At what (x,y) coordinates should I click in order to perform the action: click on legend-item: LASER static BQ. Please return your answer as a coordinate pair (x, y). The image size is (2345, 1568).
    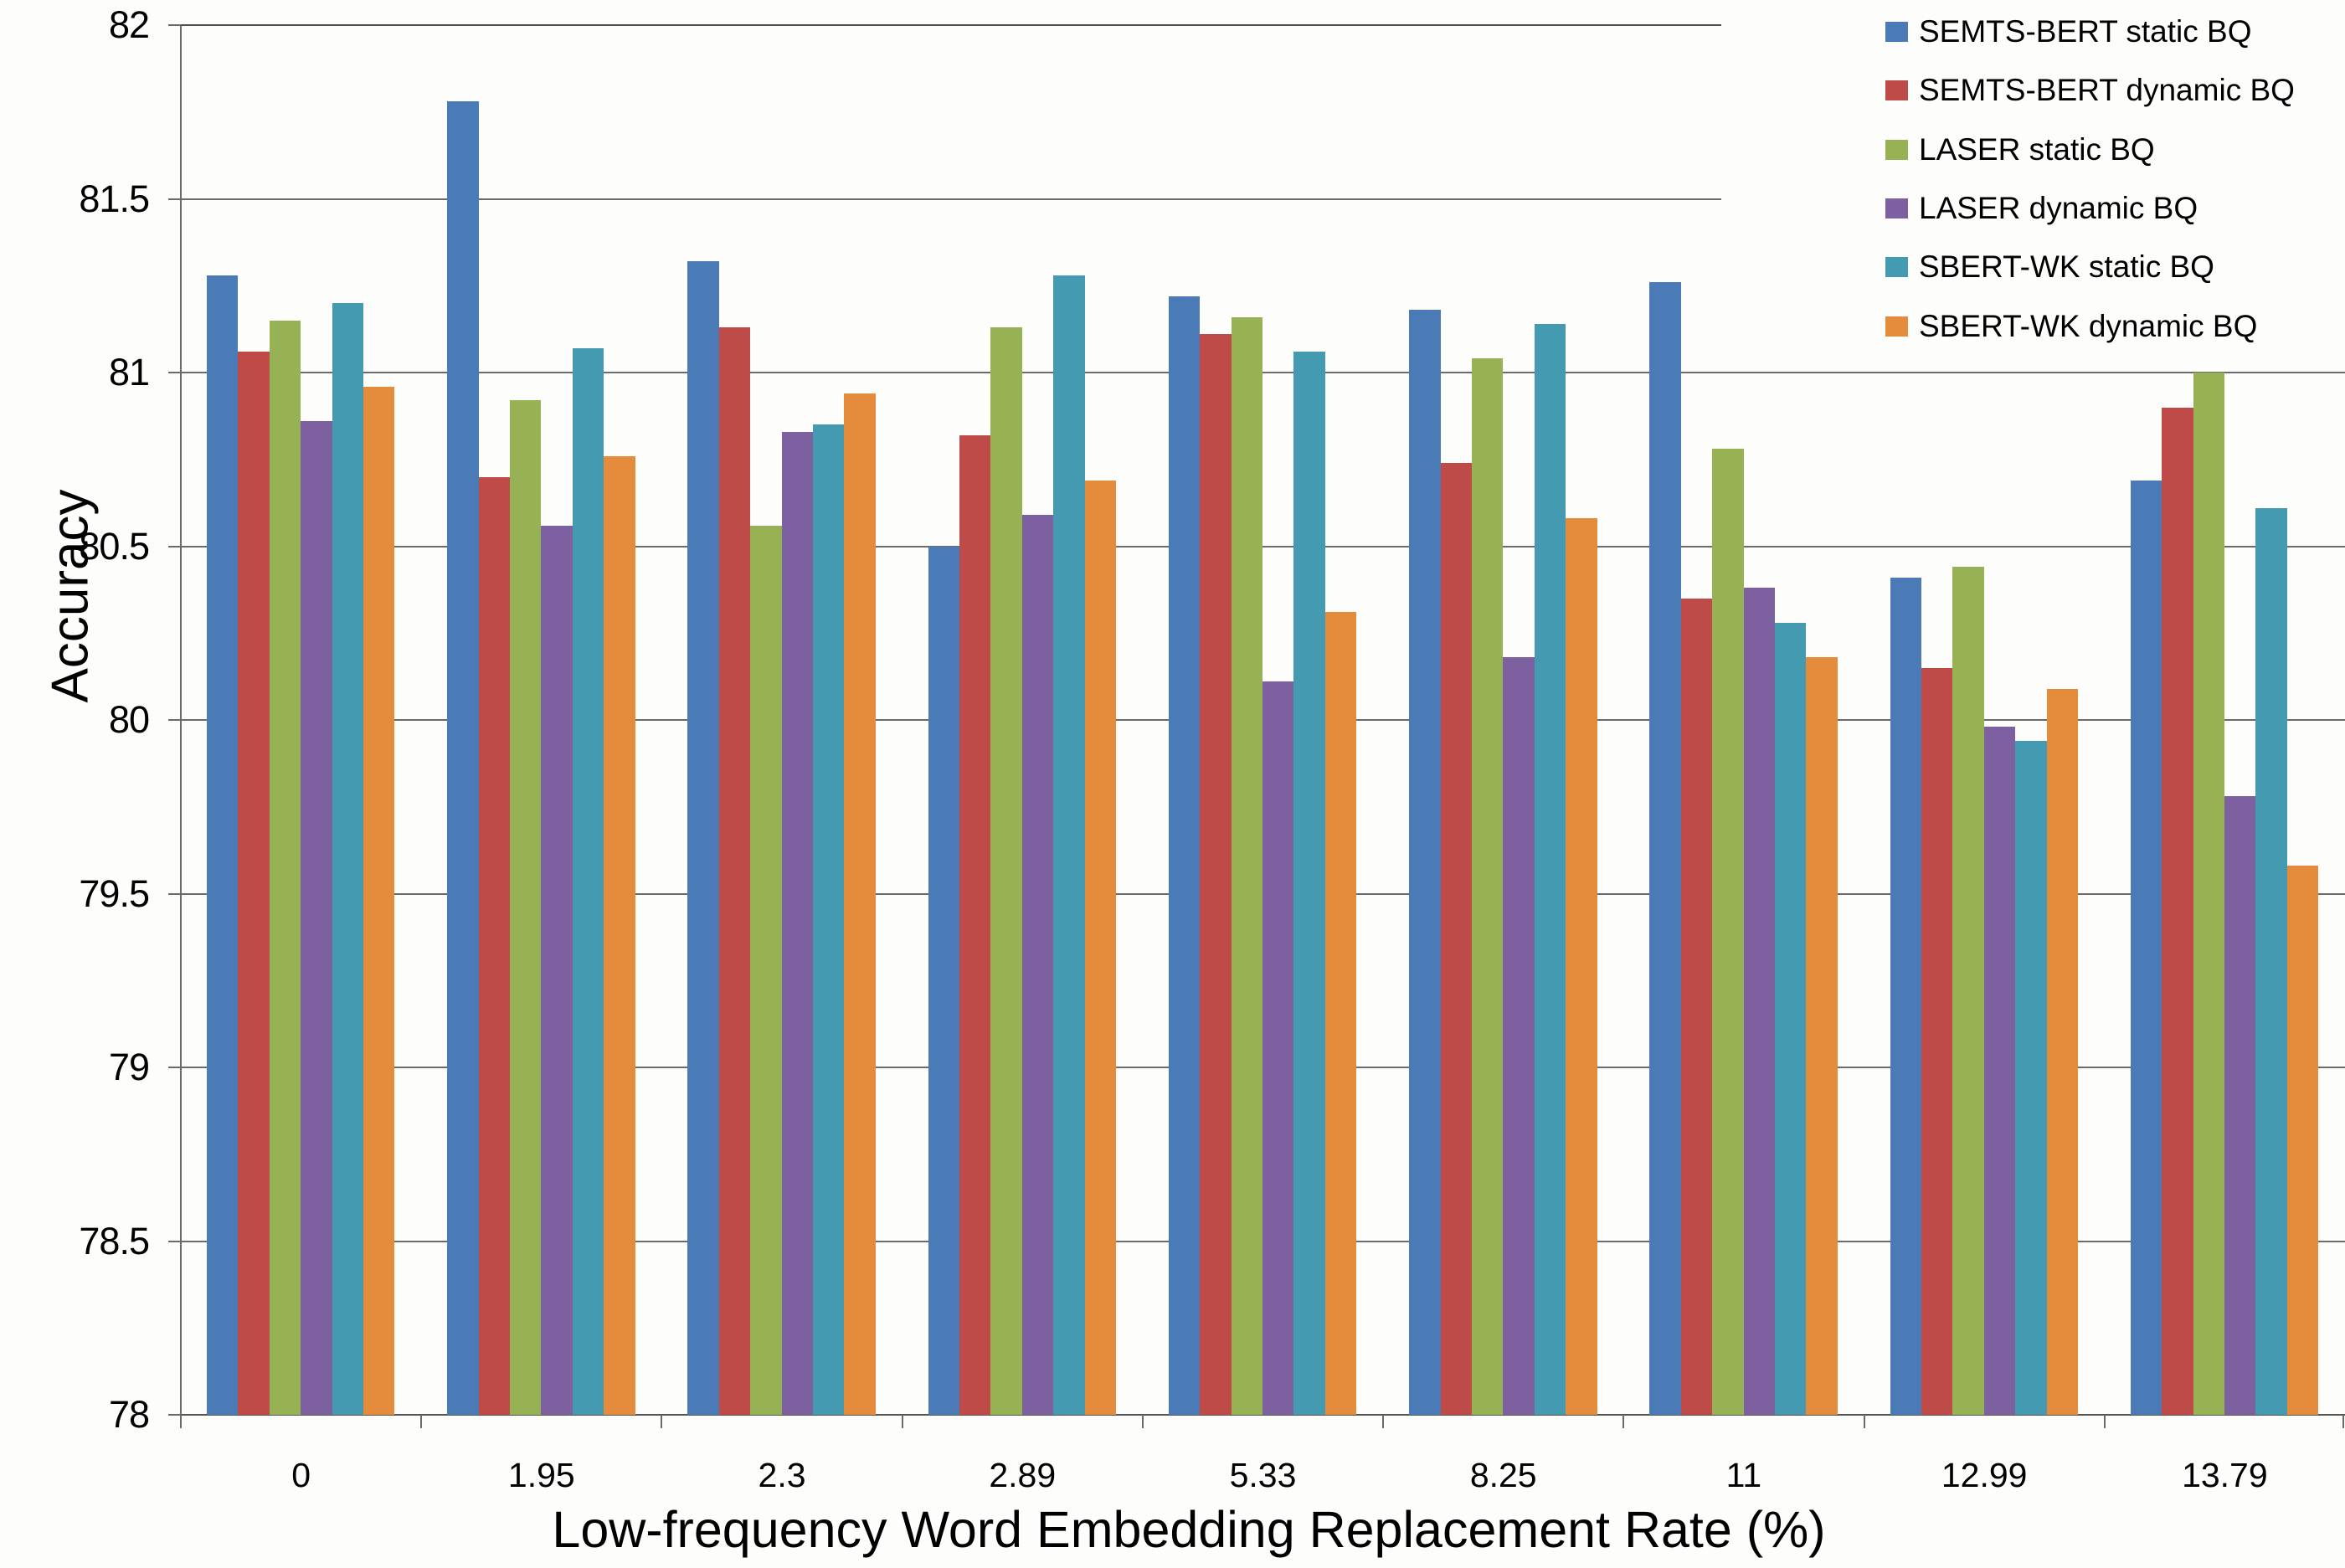
    Looking at the image, I should click on (2020, 149).